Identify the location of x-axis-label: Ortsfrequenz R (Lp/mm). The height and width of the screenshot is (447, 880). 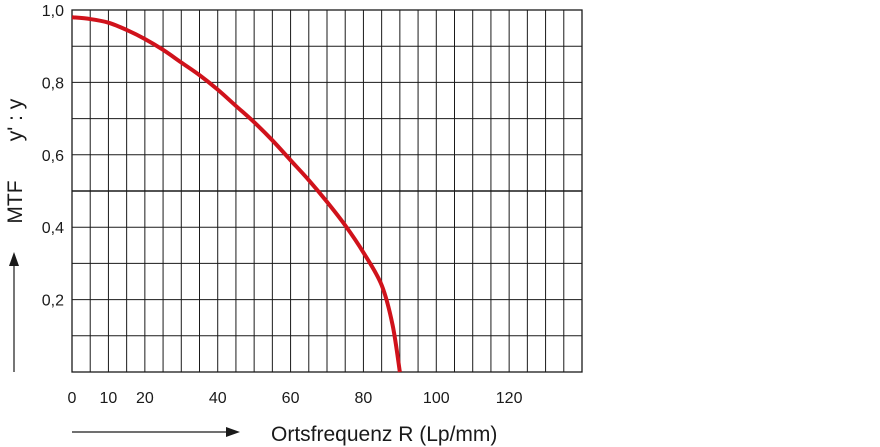
(384, 434).